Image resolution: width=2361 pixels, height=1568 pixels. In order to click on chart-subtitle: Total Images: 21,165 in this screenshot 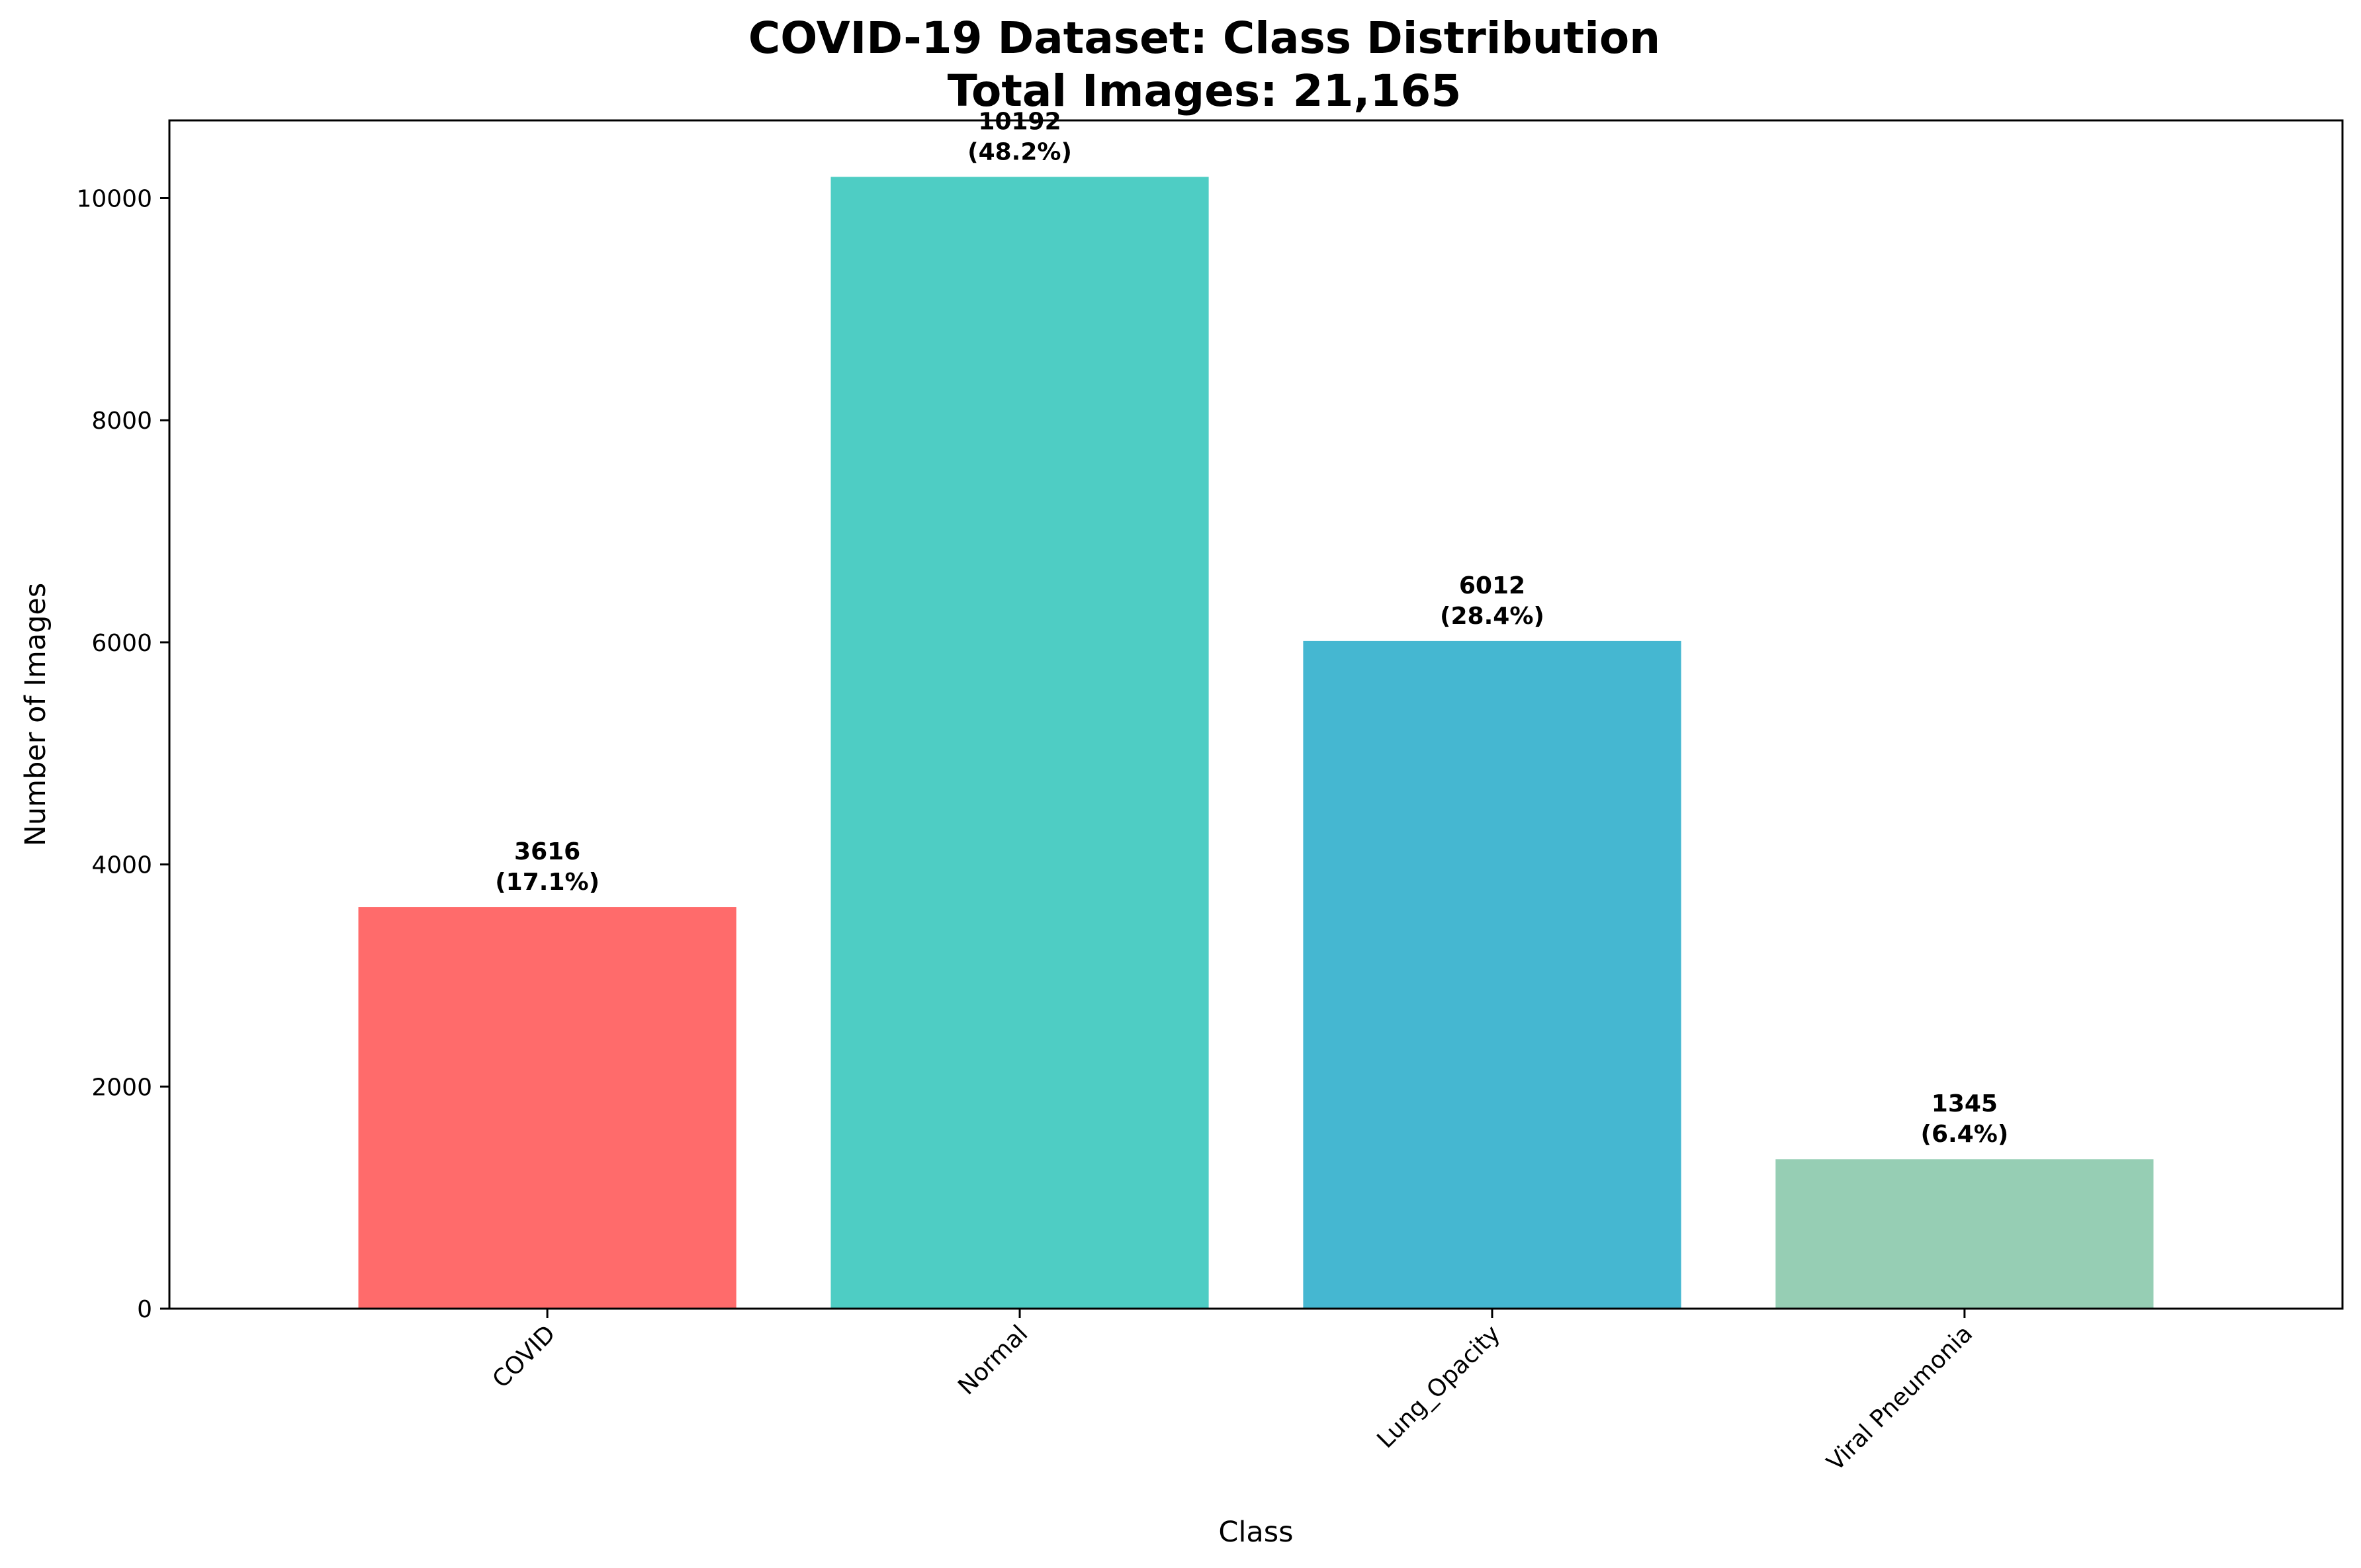, I will do `click(1205, 90)`.